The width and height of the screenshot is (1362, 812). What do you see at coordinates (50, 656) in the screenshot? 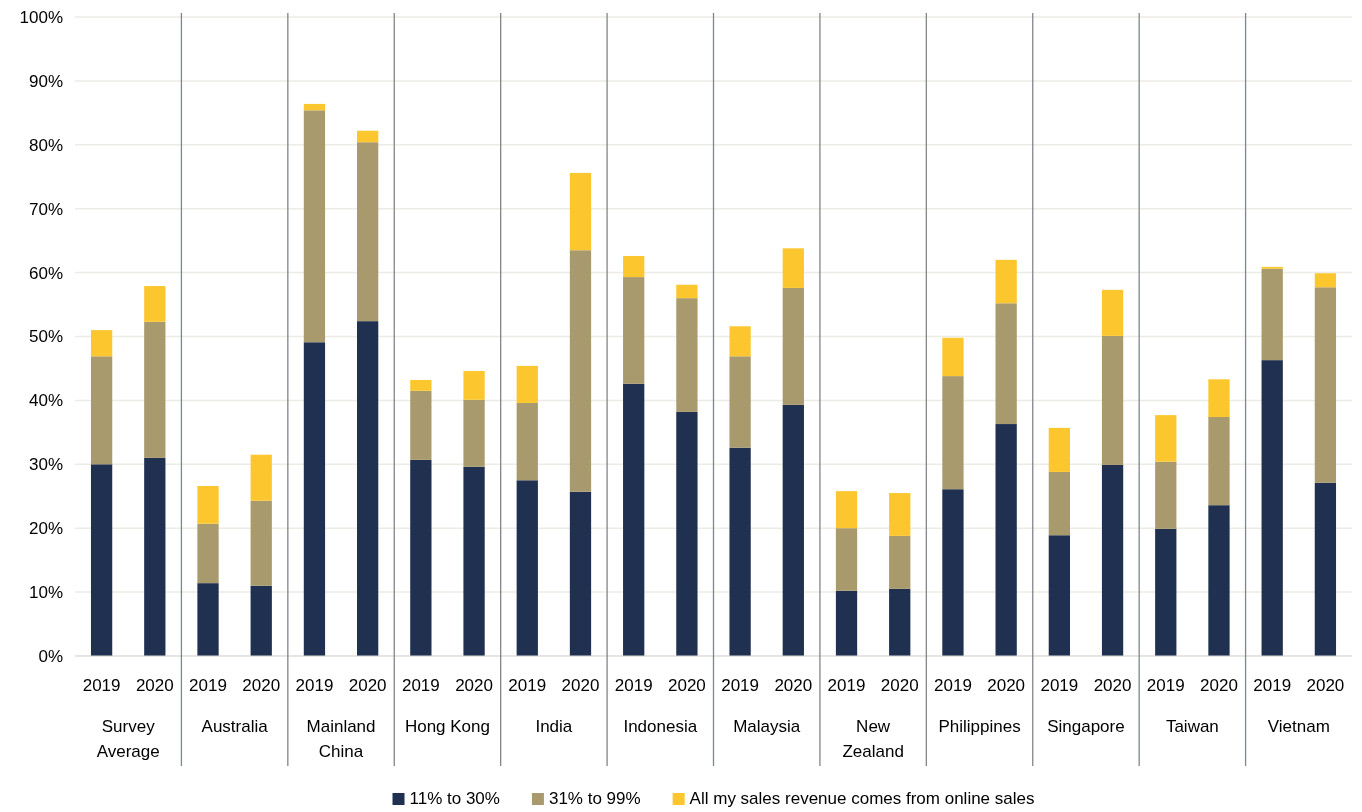
I see `y-tick-label: 0%` at bounding box center [50, 656].